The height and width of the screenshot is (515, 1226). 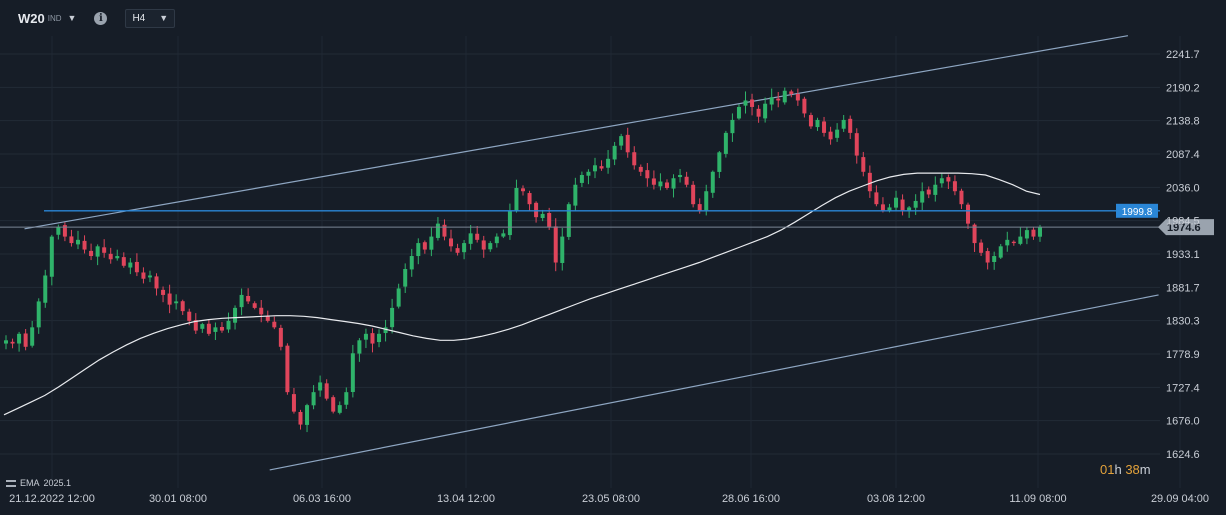 What do you see at coordinates (1125, 469) in the screenshot?
I see `bar-countdown: 01h 38m` at bounding box center [1125, 469].